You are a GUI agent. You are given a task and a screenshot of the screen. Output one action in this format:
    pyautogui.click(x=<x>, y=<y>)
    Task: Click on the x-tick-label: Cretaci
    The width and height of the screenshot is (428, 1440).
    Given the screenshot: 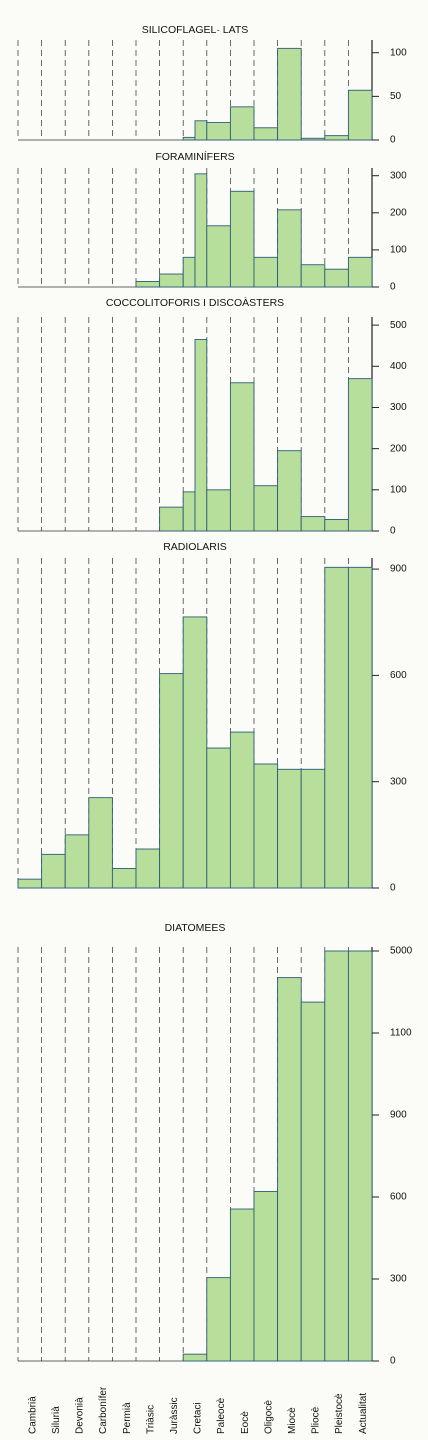 What is the action you would take?
    pyautogui.click(x=198, y=1418)
    